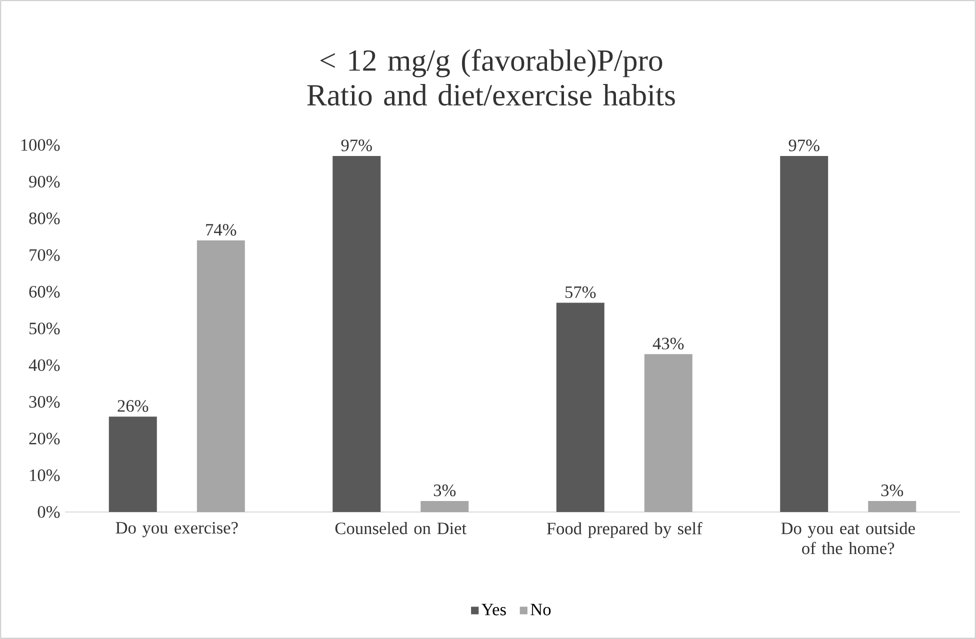 The image size is (976, 639). What do you see at coordinates (44, 402) in the screenshot?
I see `y-tick-label: 30%` at bounding box center [44, 402].